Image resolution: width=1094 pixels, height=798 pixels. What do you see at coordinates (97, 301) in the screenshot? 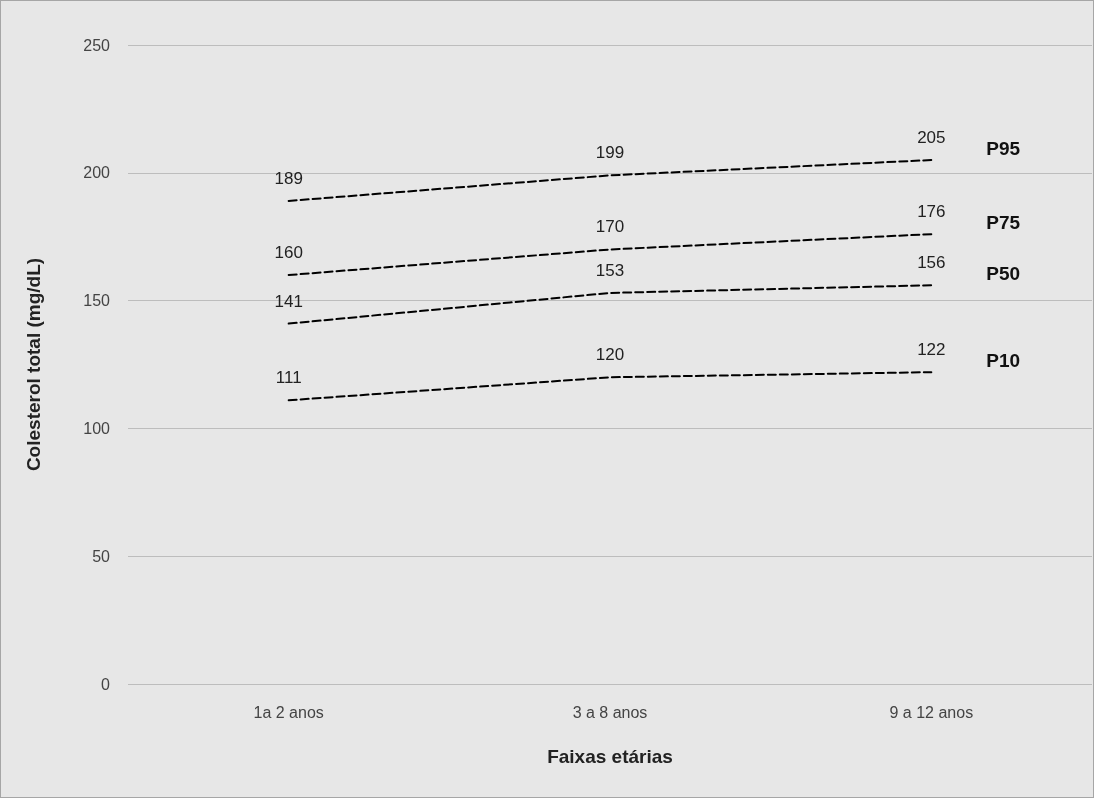
I see `y-tick-label: 150` at bounding box center [97, 301].